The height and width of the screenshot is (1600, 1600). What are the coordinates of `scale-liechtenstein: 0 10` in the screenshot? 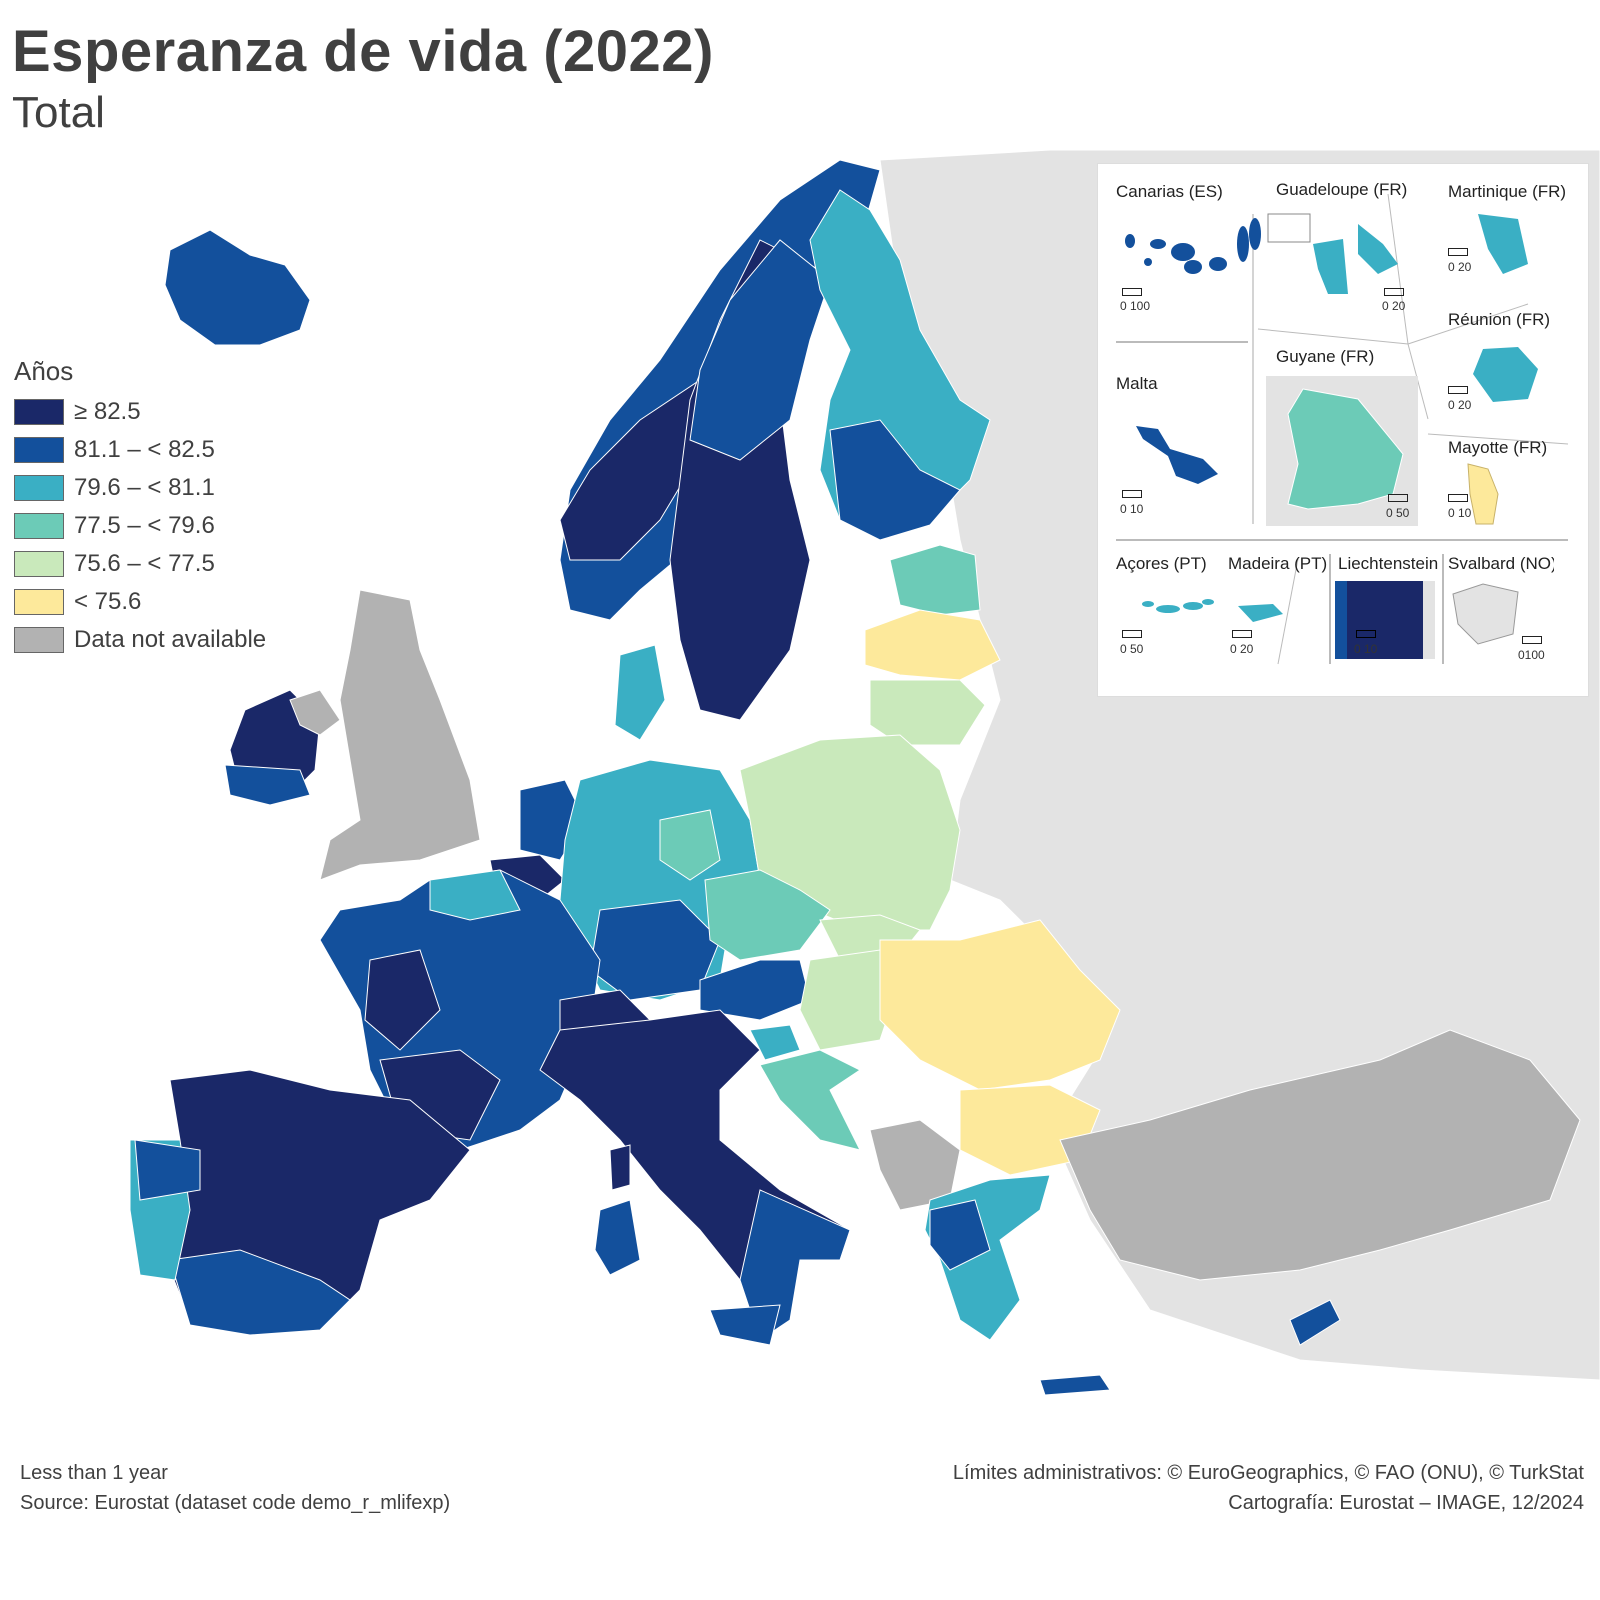 It's located at (1366, 649).